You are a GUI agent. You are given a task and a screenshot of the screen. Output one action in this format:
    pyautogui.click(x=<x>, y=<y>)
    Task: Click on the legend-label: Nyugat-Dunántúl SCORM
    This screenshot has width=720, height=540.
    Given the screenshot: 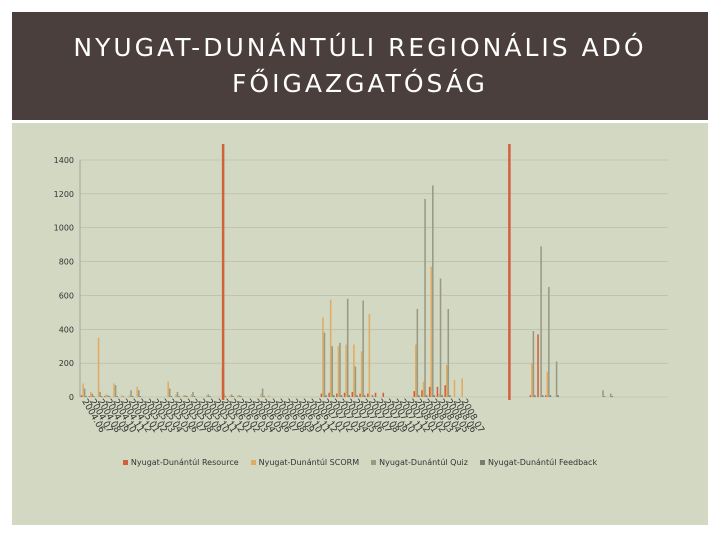 What is the action you would take?
    pyautogui.click(x=309, y=462)
    